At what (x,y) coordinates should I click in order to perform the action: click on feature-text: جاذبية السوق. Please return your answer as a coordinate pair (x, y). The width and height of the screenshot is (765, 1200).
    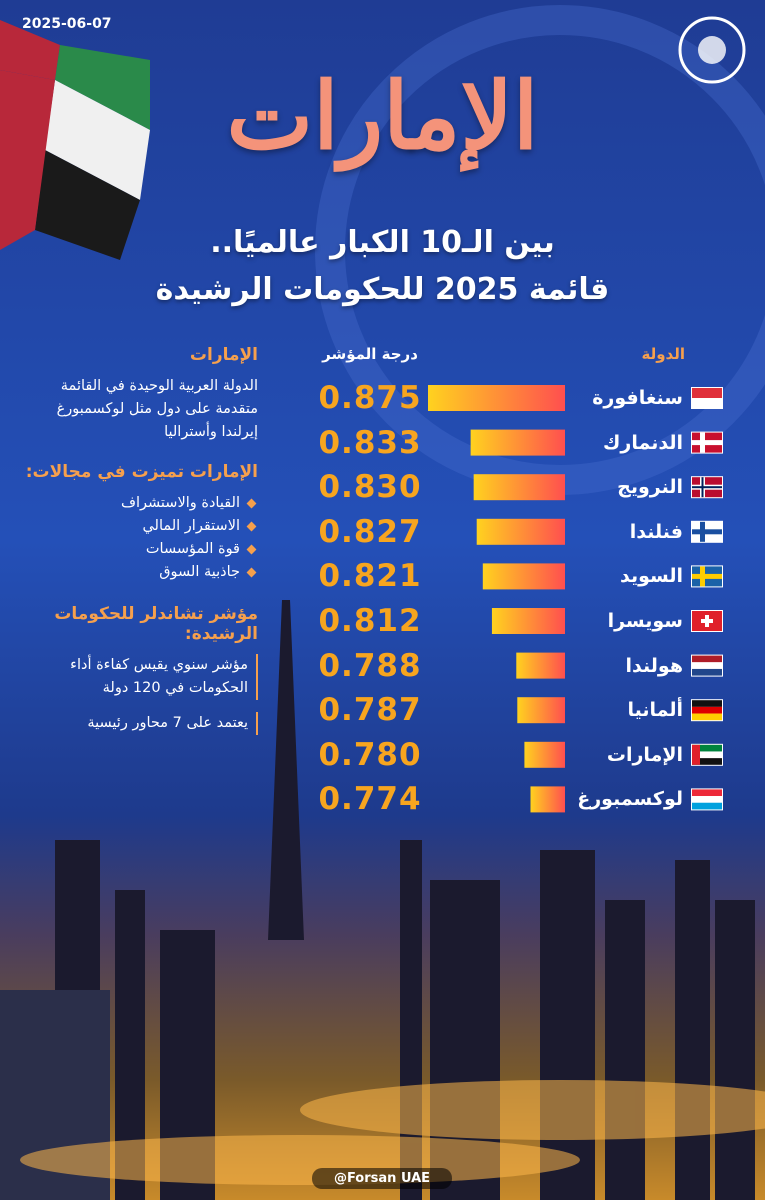
    Looking at the image, I should click on (199, 572).